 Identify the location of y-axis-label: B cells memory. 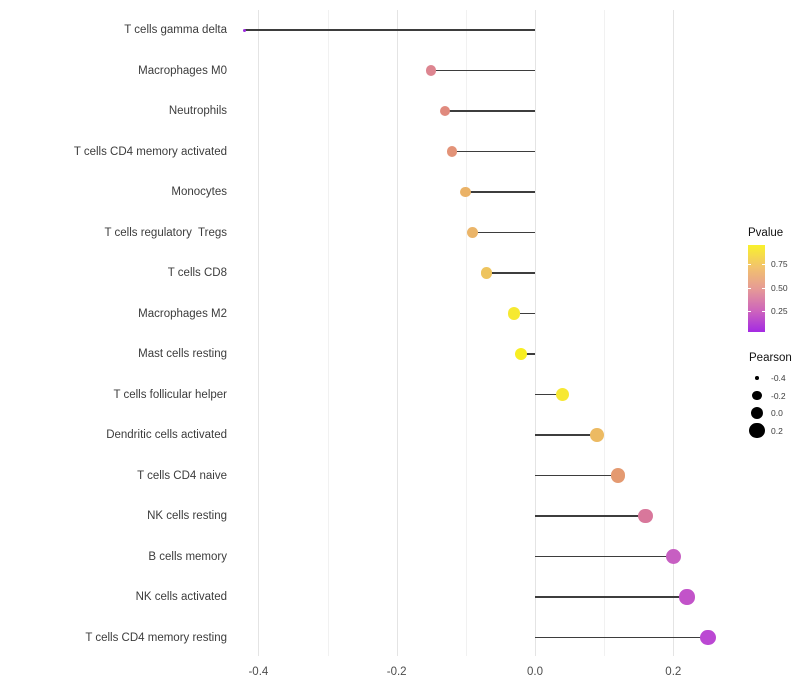
(187, 556).